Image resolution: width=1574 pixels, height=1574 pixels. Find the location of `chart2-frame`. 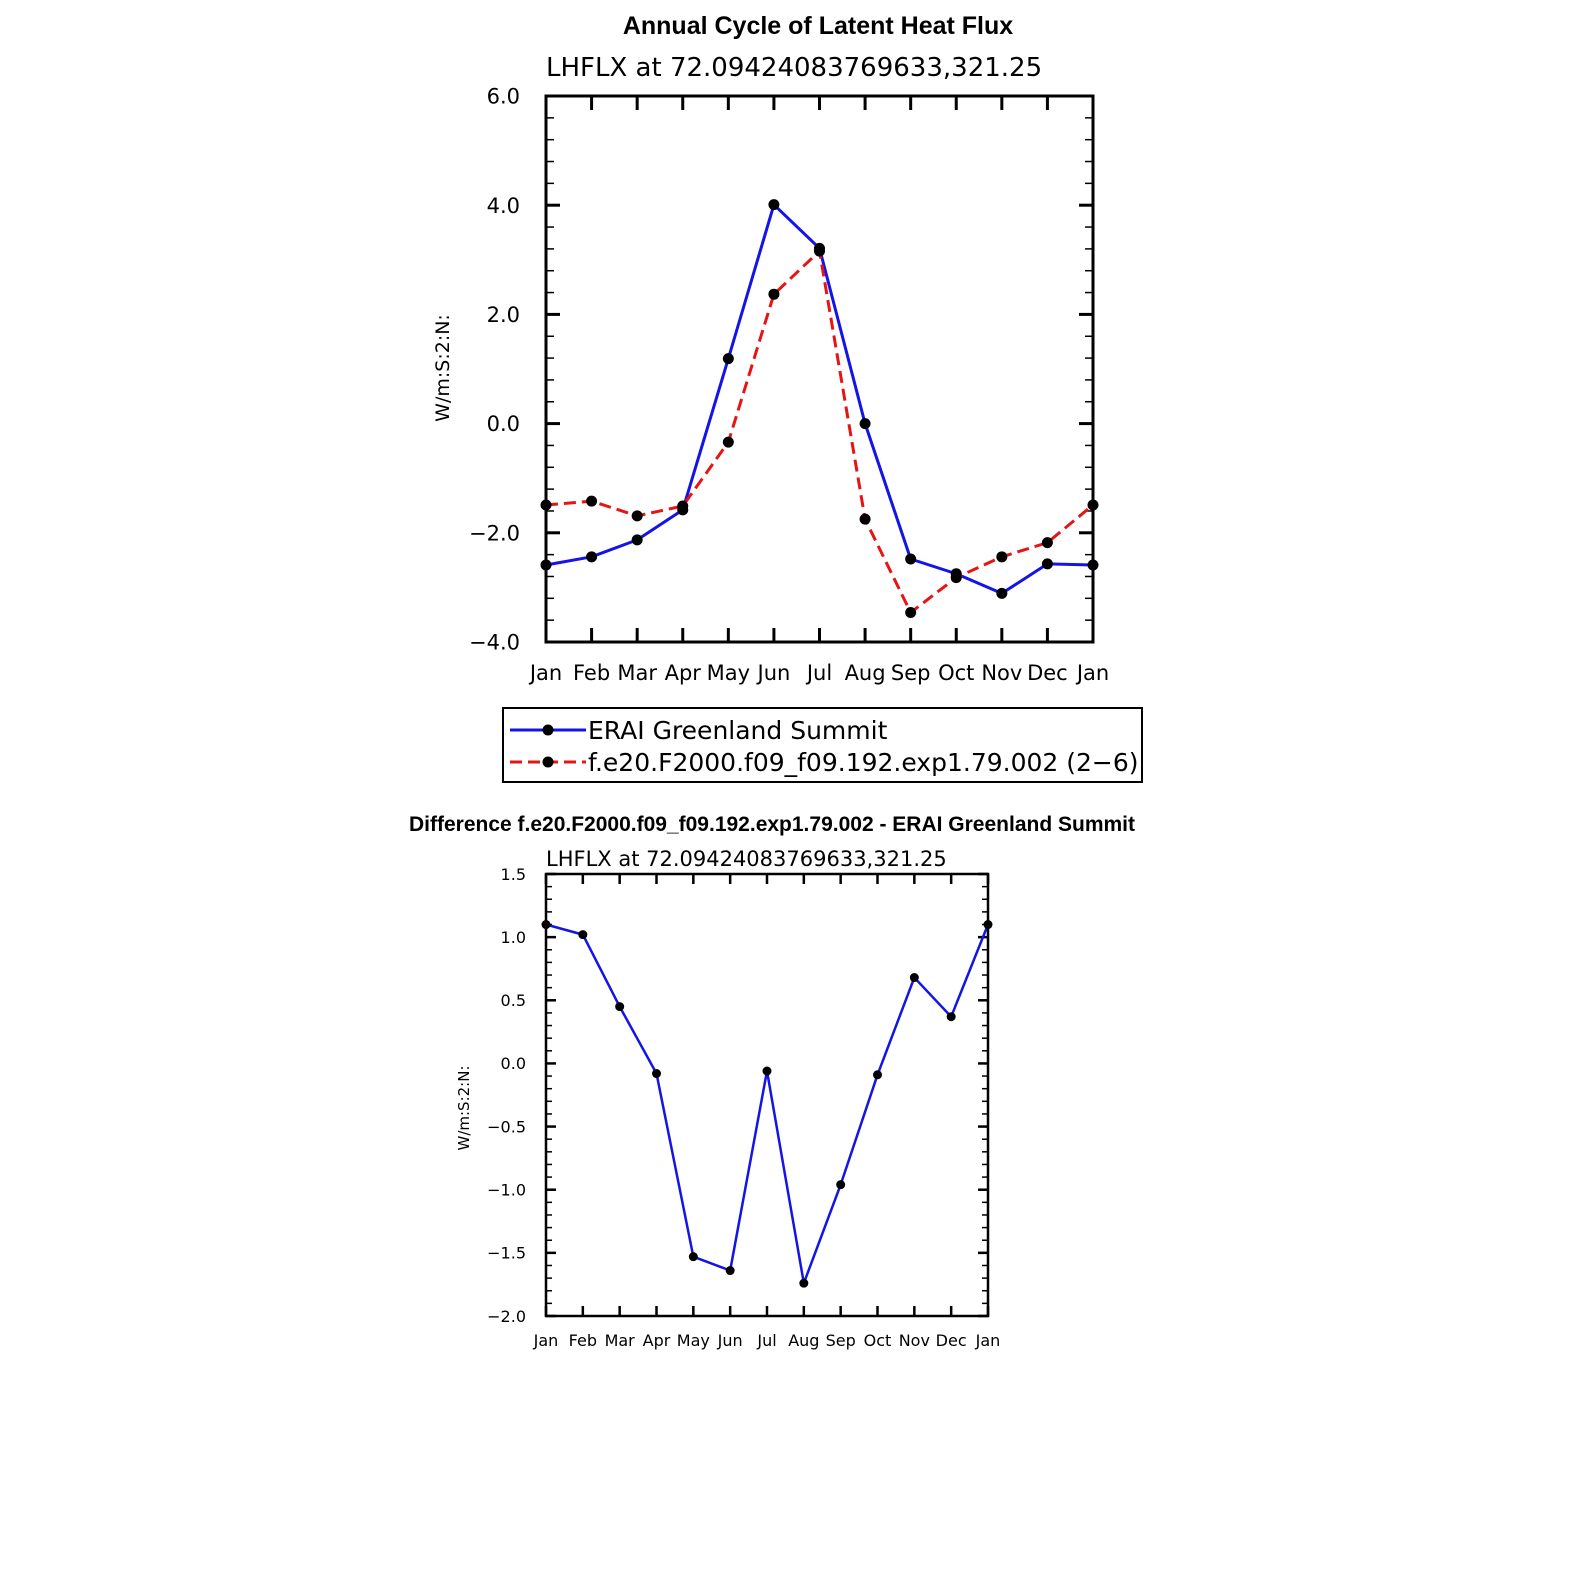

chart2-frame is located at coordinates (767, 1095).